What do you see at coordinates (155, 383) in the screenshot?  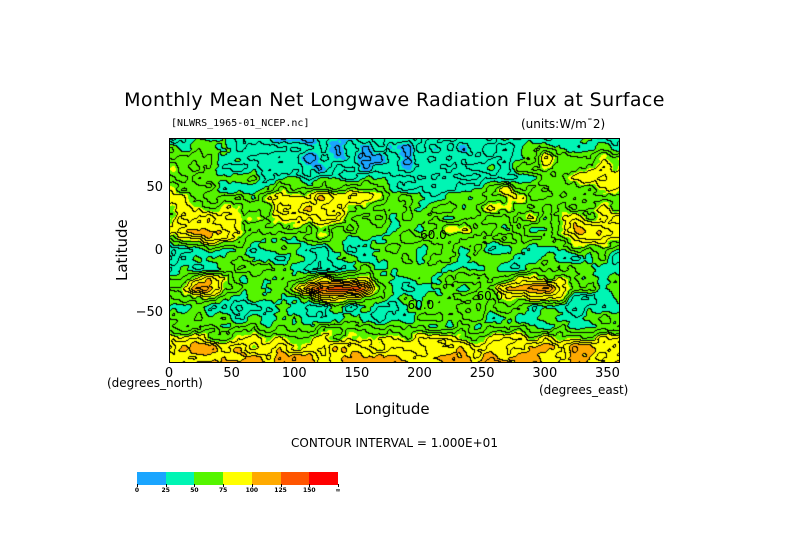 I see `y-axis-units: (degrees_north)` at bounding box center [155, 383].